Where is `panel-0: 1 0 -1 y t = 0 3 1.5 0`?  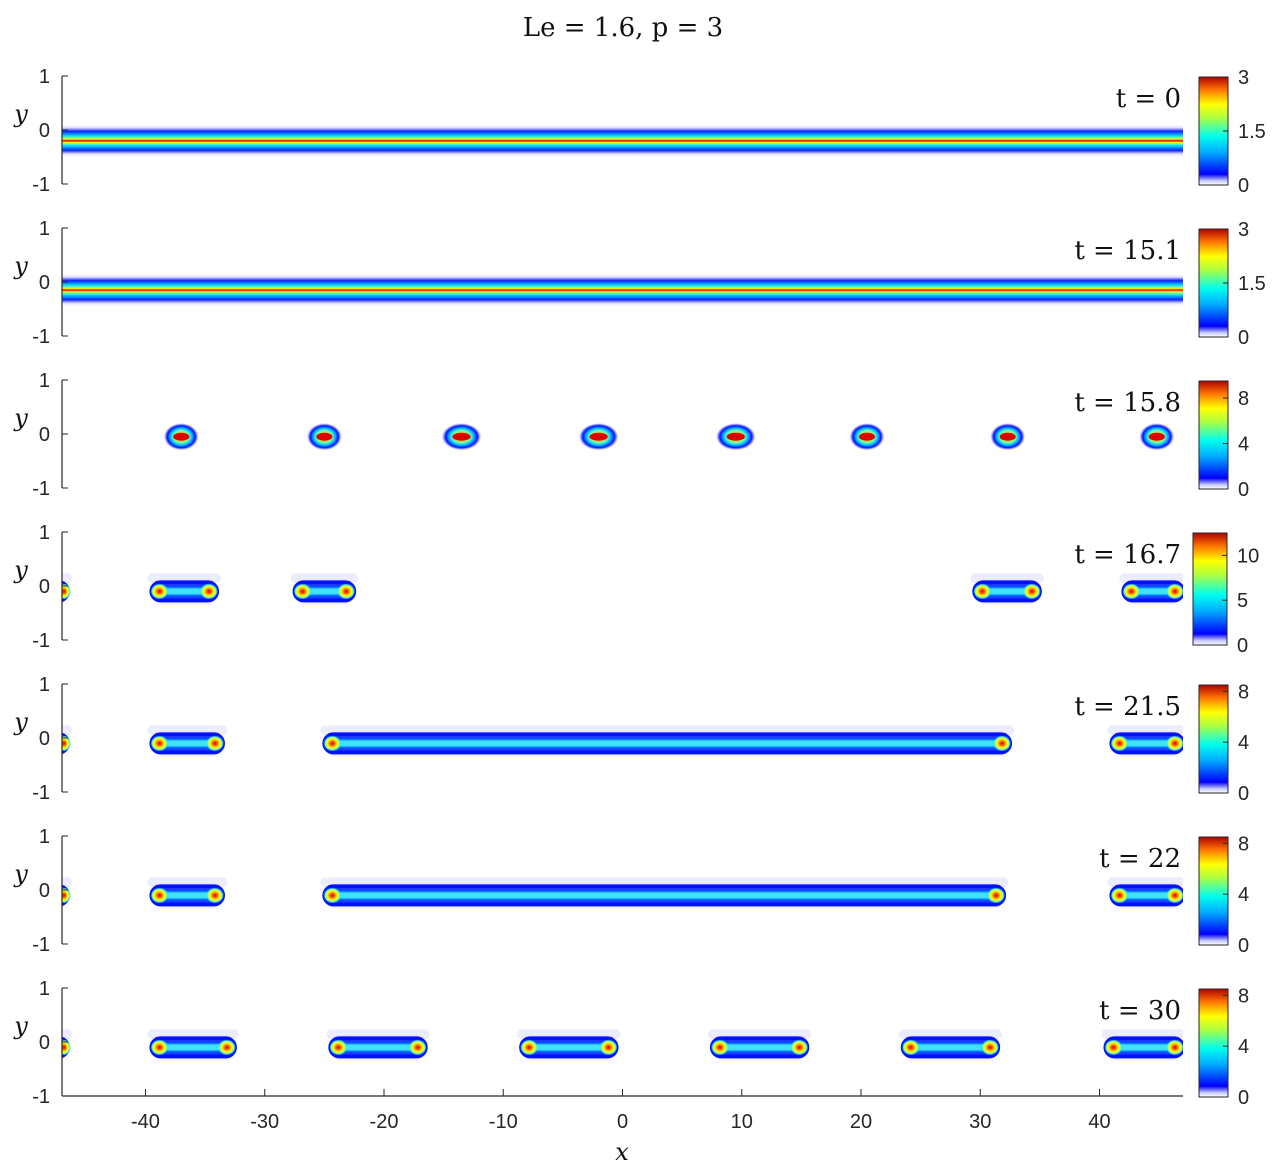 panel-0: 1 0 -1 y t = 0 3 1.5 0 is located at coordinates (639, 131).